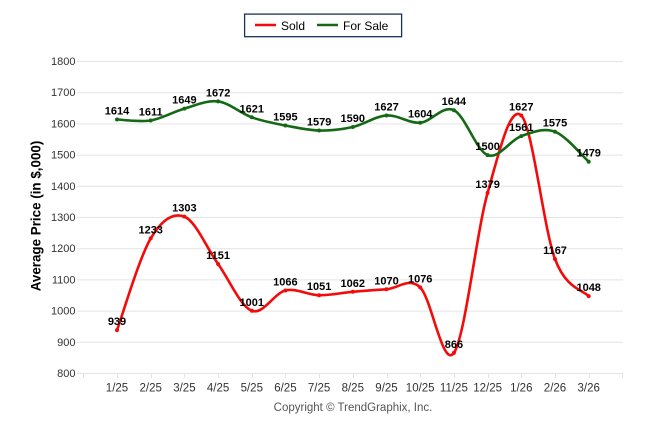 The image size is (646, 434). What do you see at coordinates (319, 389) in the screenshot?
I see `svg-text: 7/25` at bounding box center [319, 389].